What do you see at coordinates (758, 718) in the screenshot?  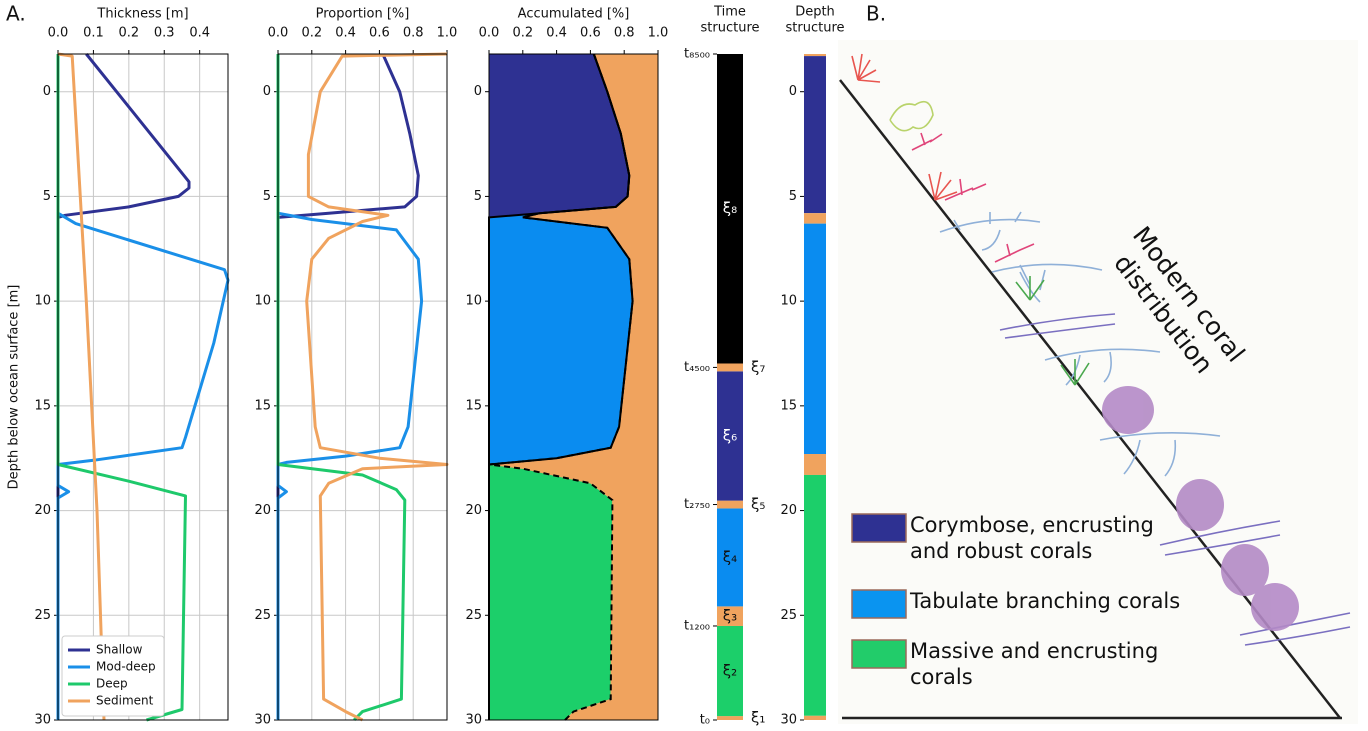 I see `segment-label: ξ₁` at bounding box center [758, 718].